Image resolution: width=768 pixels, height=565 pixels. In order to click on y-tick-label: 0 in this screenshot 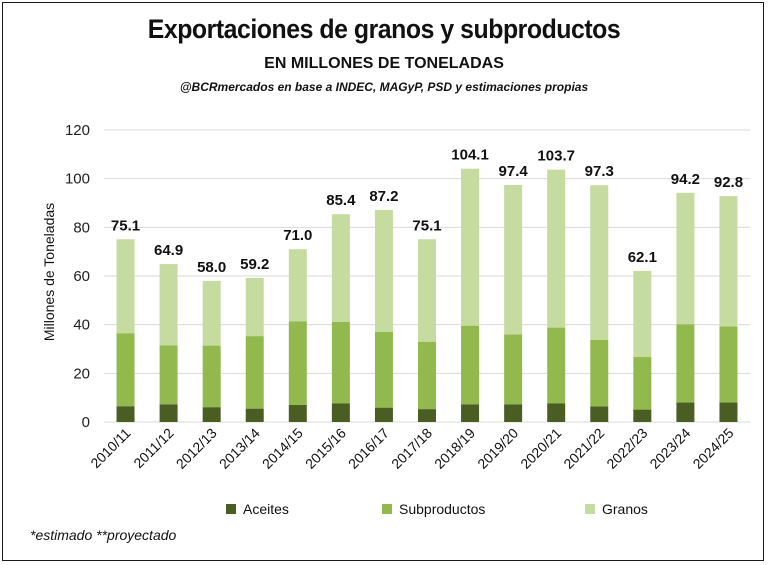, I will do `click(86, 422)`.